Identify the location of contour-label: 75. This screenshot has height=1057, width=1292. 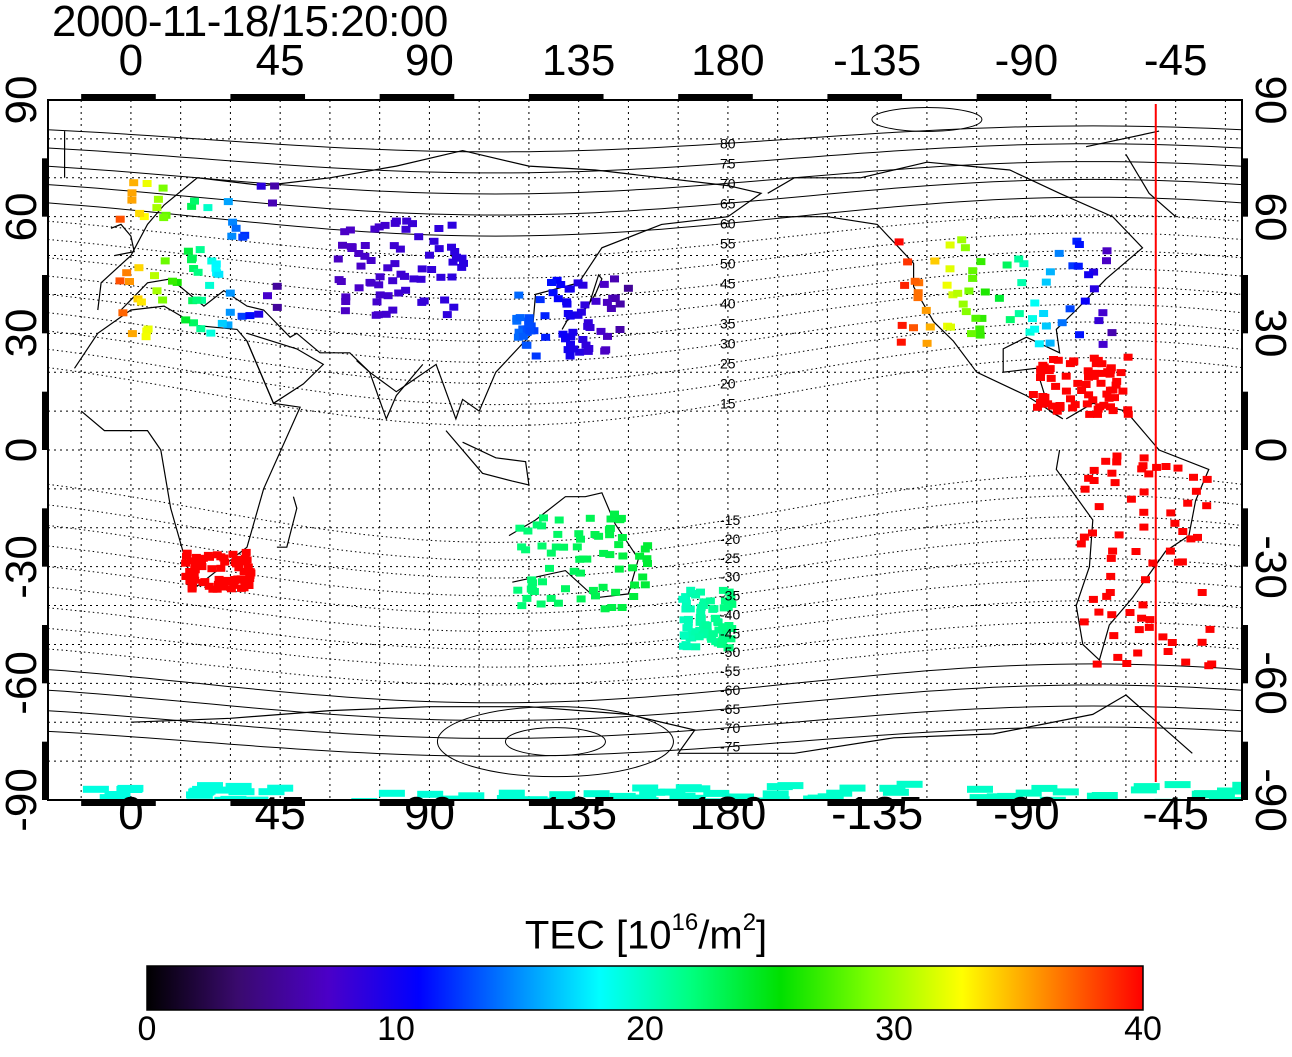
(728, 163).